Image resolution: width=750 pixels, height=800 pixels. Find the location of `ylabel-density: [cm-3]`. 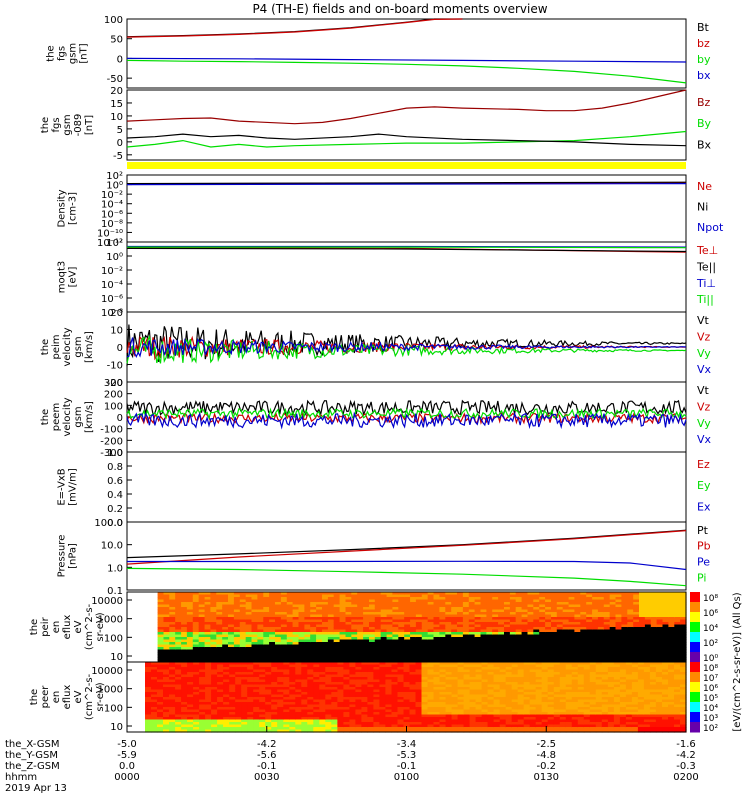

ylabel-density: [cm-3] is located at coordinates (73, 208).